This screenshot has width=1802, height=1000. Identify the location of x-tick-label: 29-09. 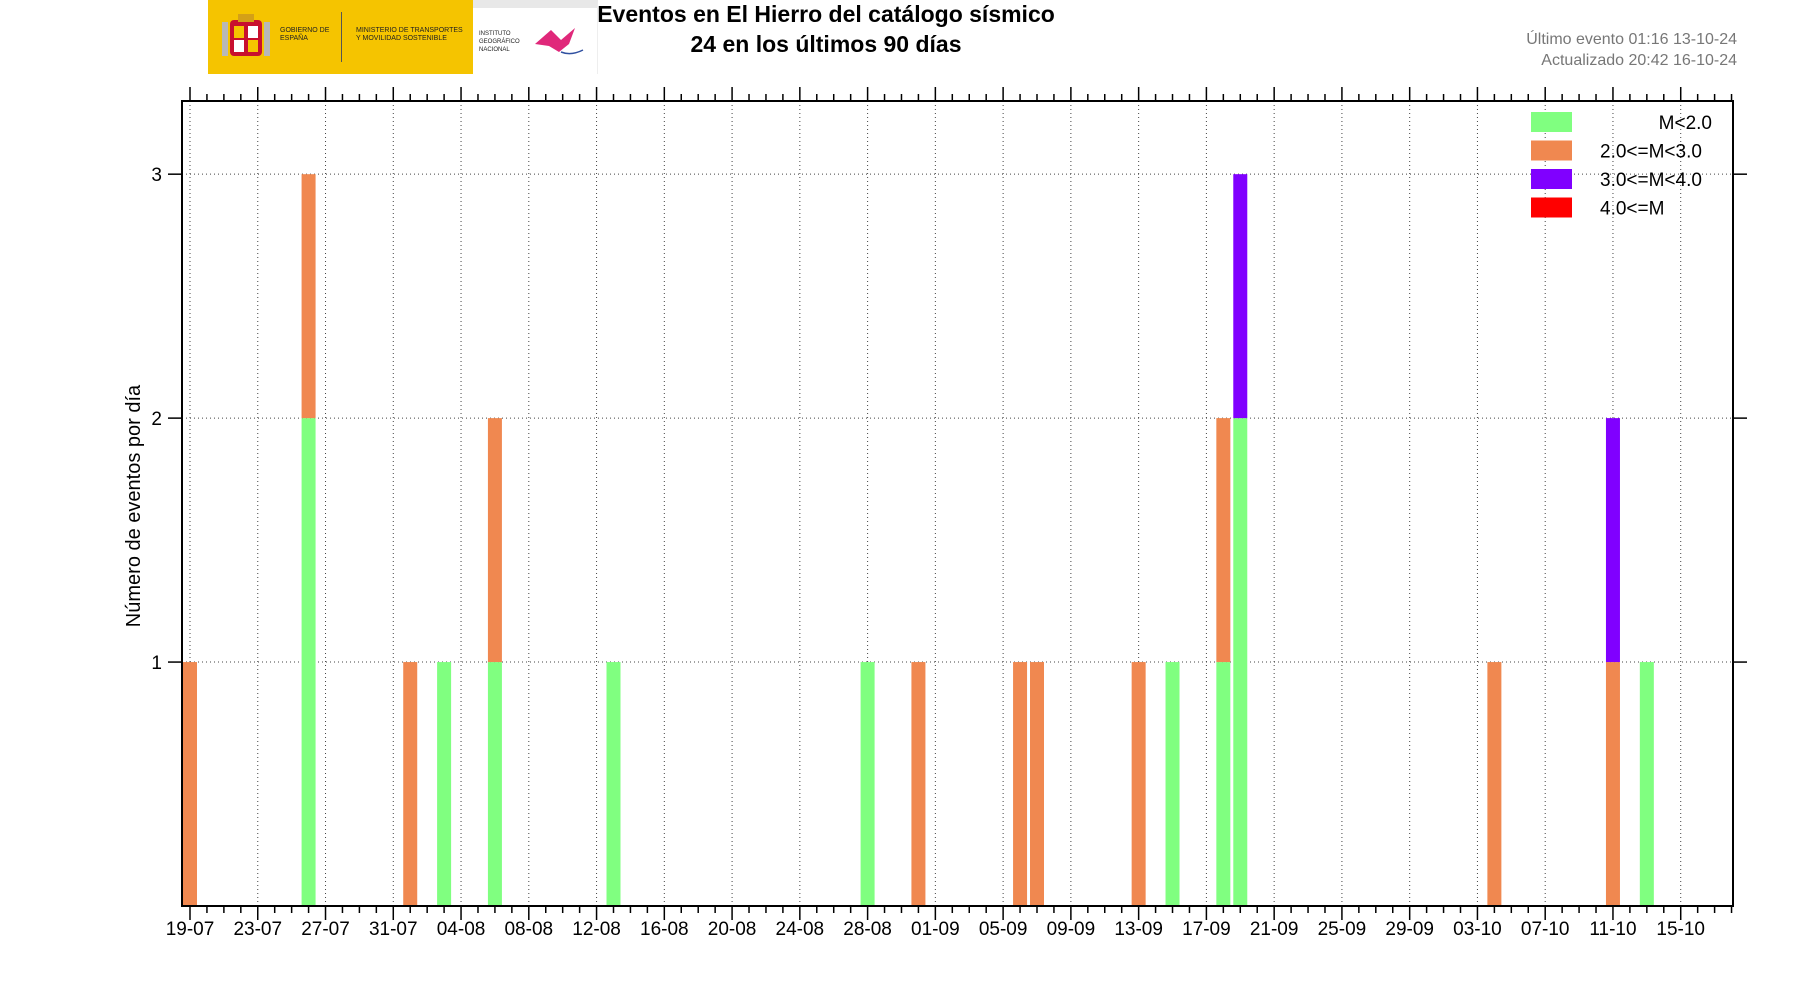
(1409, 929).